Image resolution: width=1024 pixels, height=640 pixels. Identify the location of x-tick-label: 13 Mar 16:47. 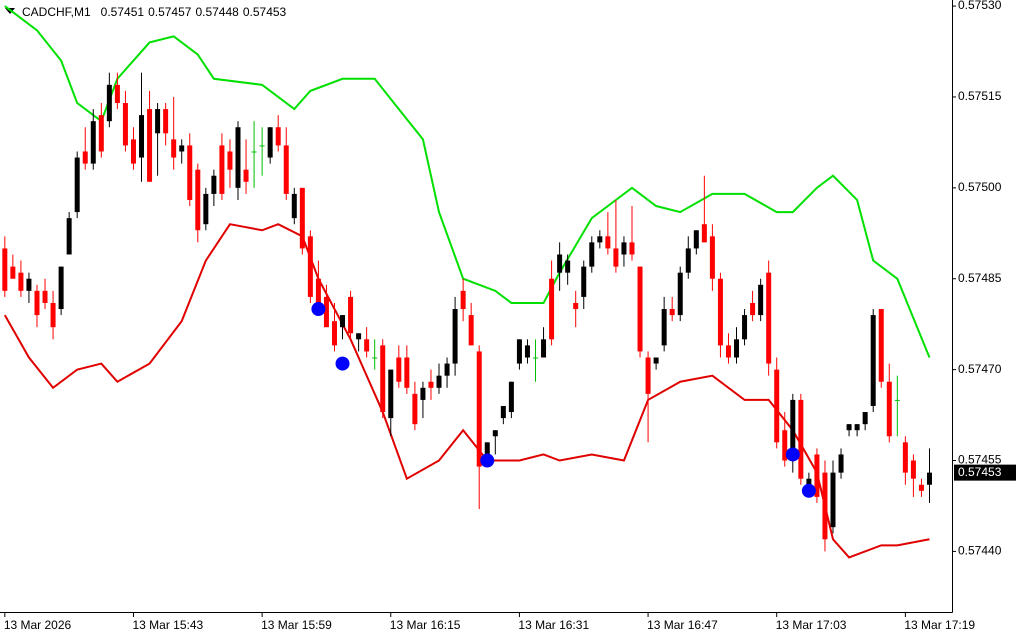
(682, 625).